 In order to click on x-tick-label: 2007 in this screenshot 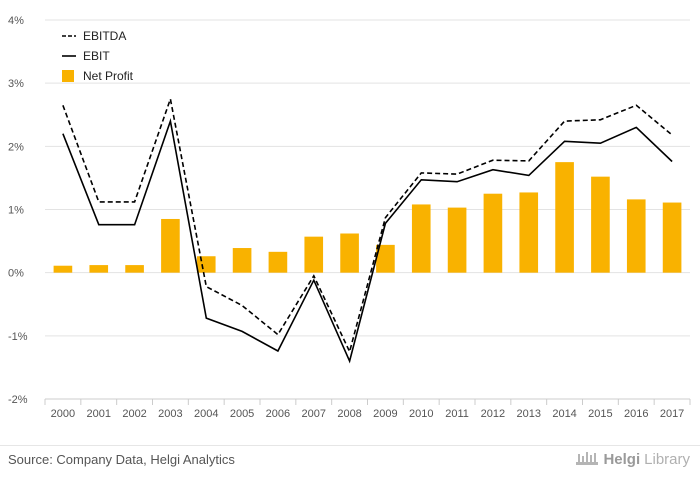, I will do `click(314, 414)`.